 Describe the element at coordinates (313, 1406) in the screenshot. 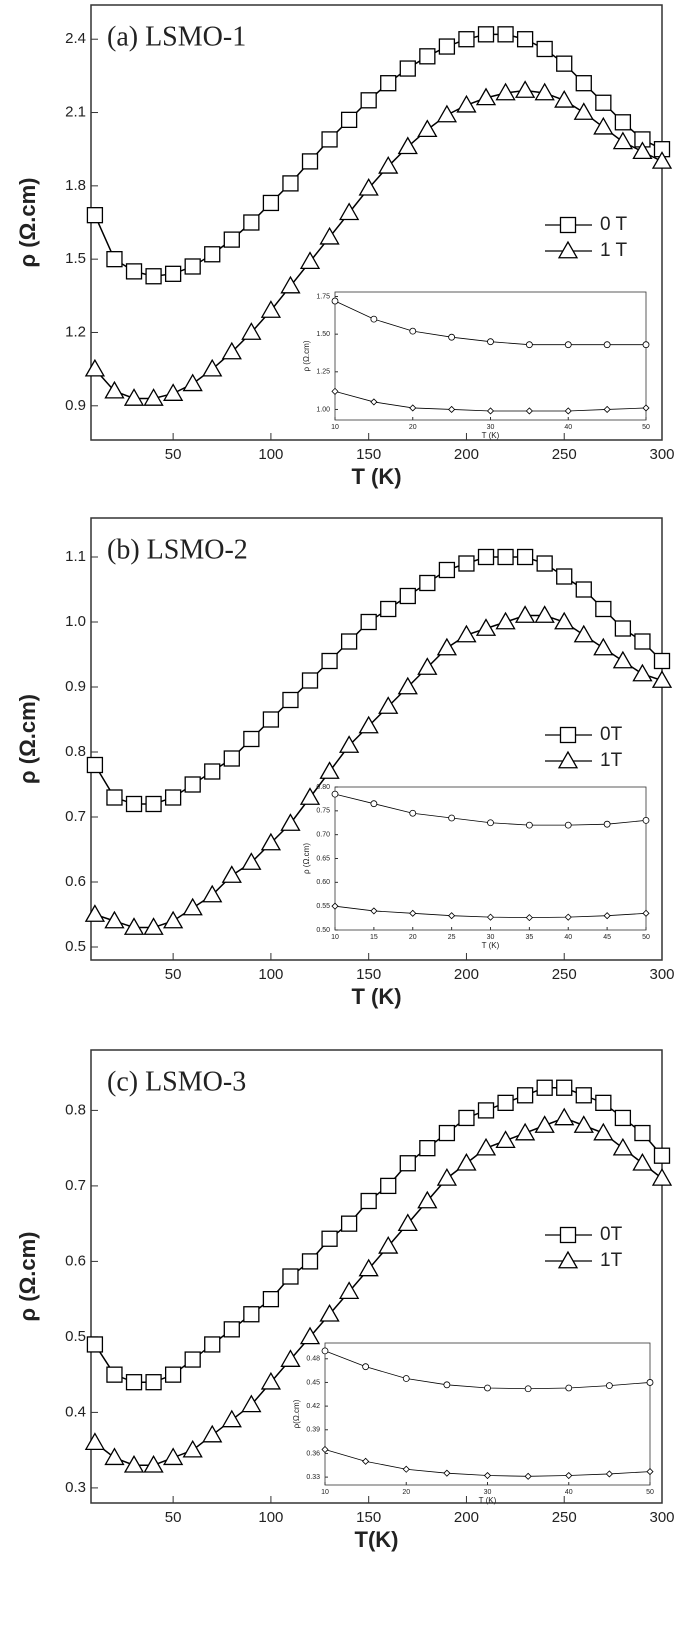

I see `y-tick-label: 0.42` at that location.